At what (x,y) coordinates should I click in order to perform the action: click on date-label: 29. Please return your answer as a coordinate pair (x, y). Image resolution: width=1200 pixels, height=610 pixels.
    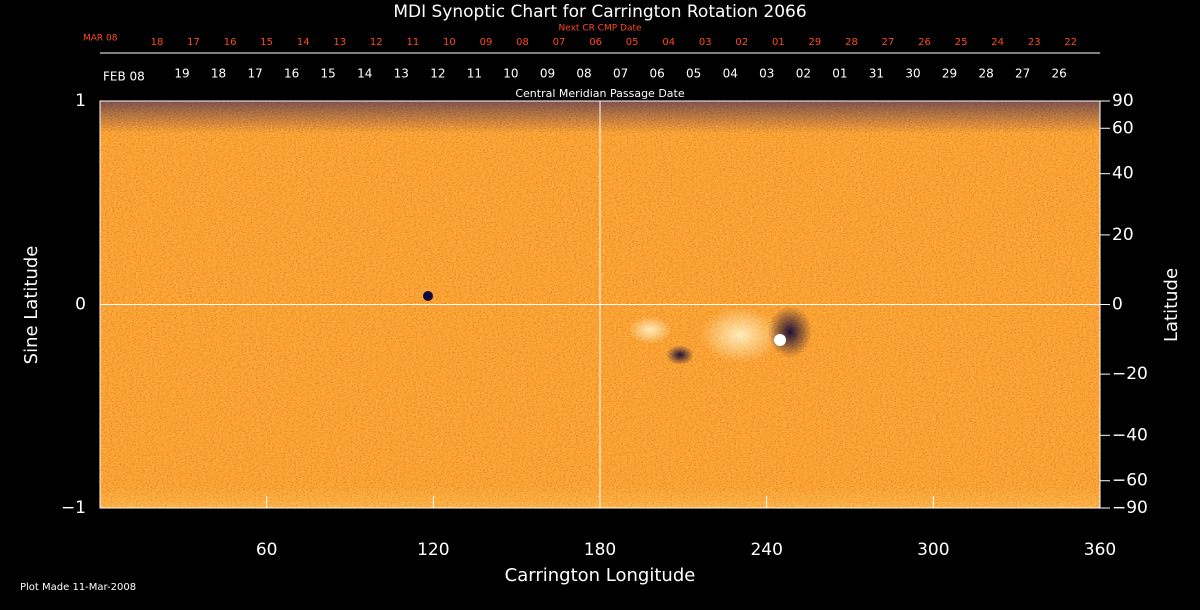
    Looking at the image, I should click on (949, 74).